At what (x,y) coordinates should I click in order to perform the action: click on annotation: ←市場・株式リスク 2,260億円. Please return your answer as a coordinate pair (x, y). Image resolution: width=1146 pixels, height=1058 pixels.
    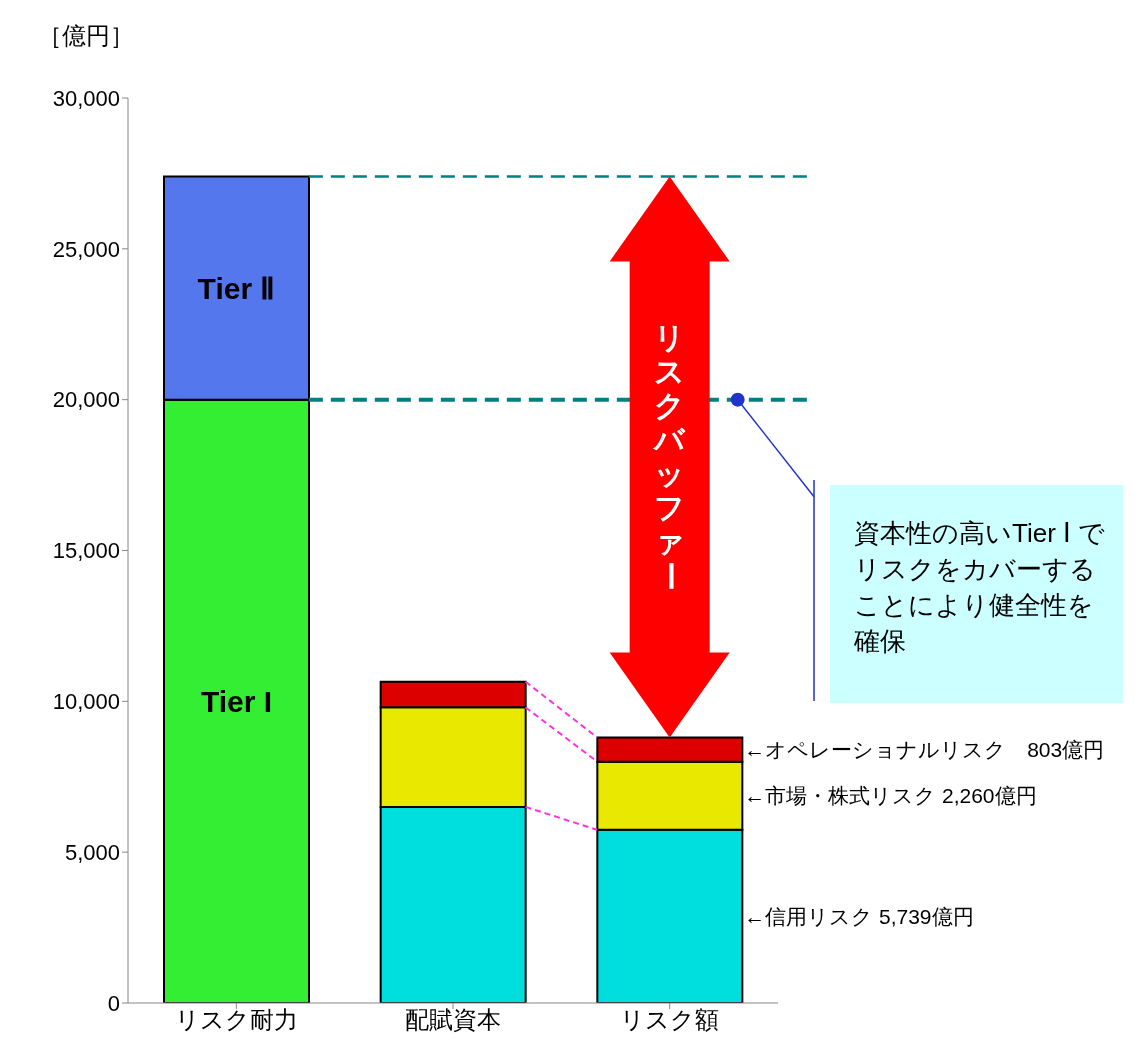
    Looking at the image, I should click on (890, 796).